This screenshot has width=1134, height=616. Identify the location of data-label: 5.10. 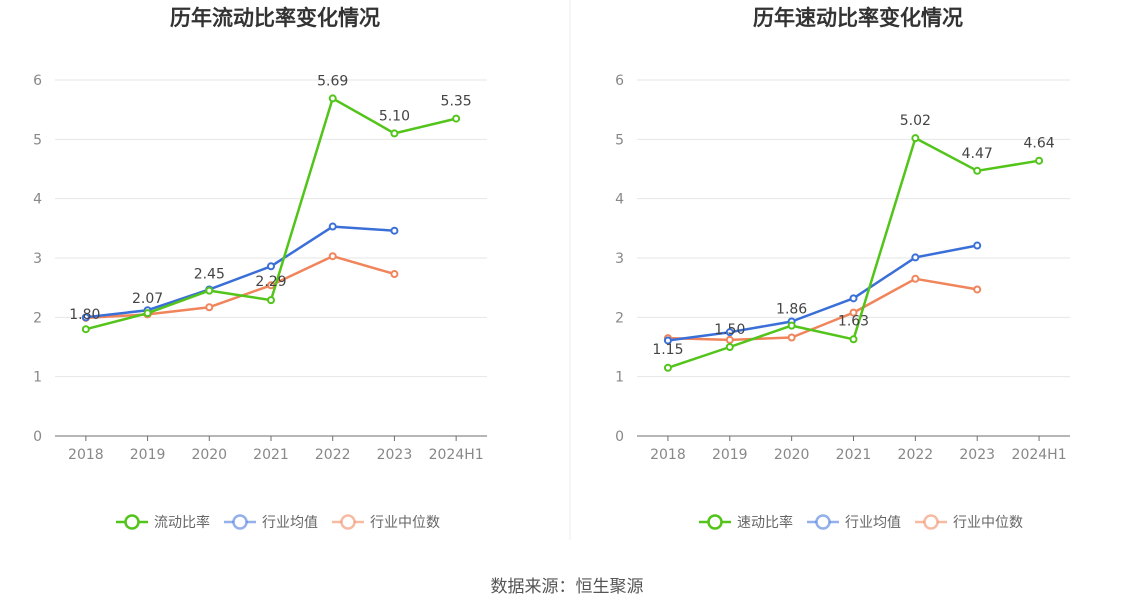
(394, 116).